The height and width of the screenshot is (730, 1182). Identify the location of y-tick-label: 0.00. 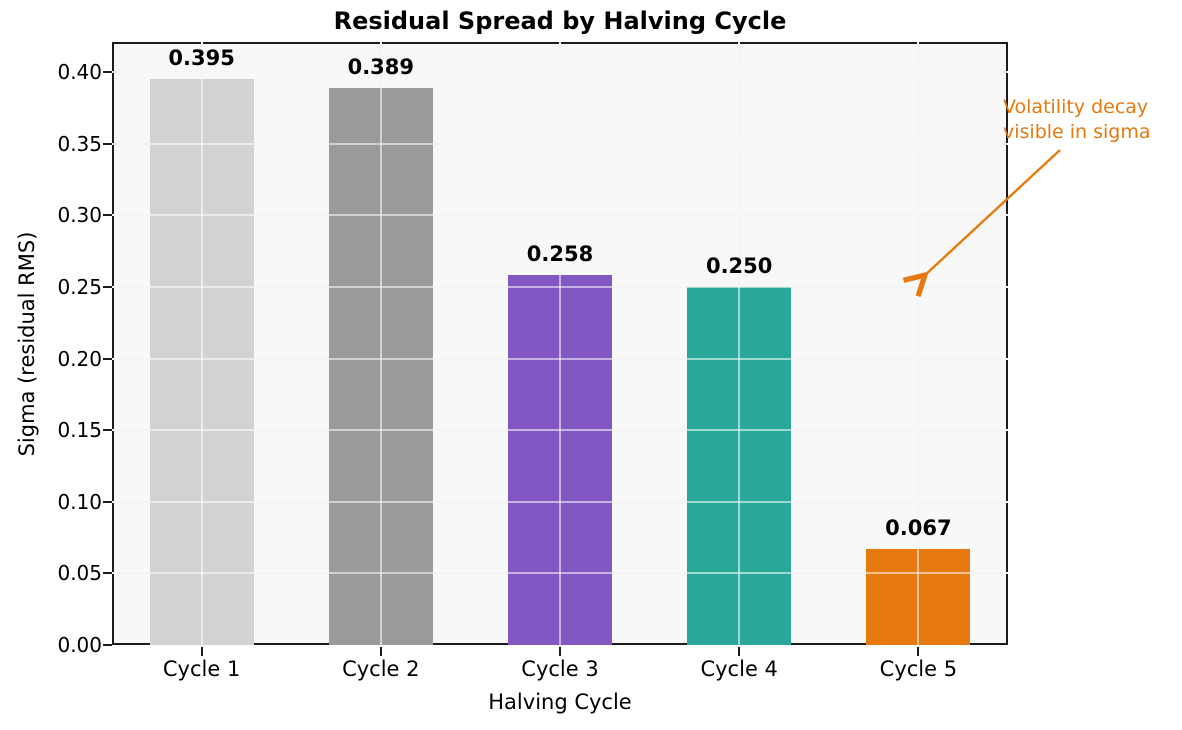
(79, 645).